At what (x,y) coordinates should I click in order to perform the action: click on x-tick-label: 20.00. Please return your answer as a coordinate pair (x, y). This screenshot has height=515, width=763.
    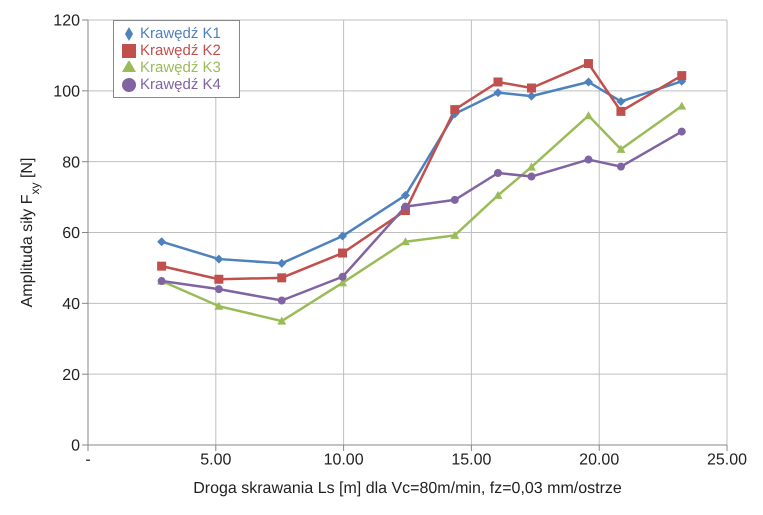
    Looking at the image, I should click on (599, 459).